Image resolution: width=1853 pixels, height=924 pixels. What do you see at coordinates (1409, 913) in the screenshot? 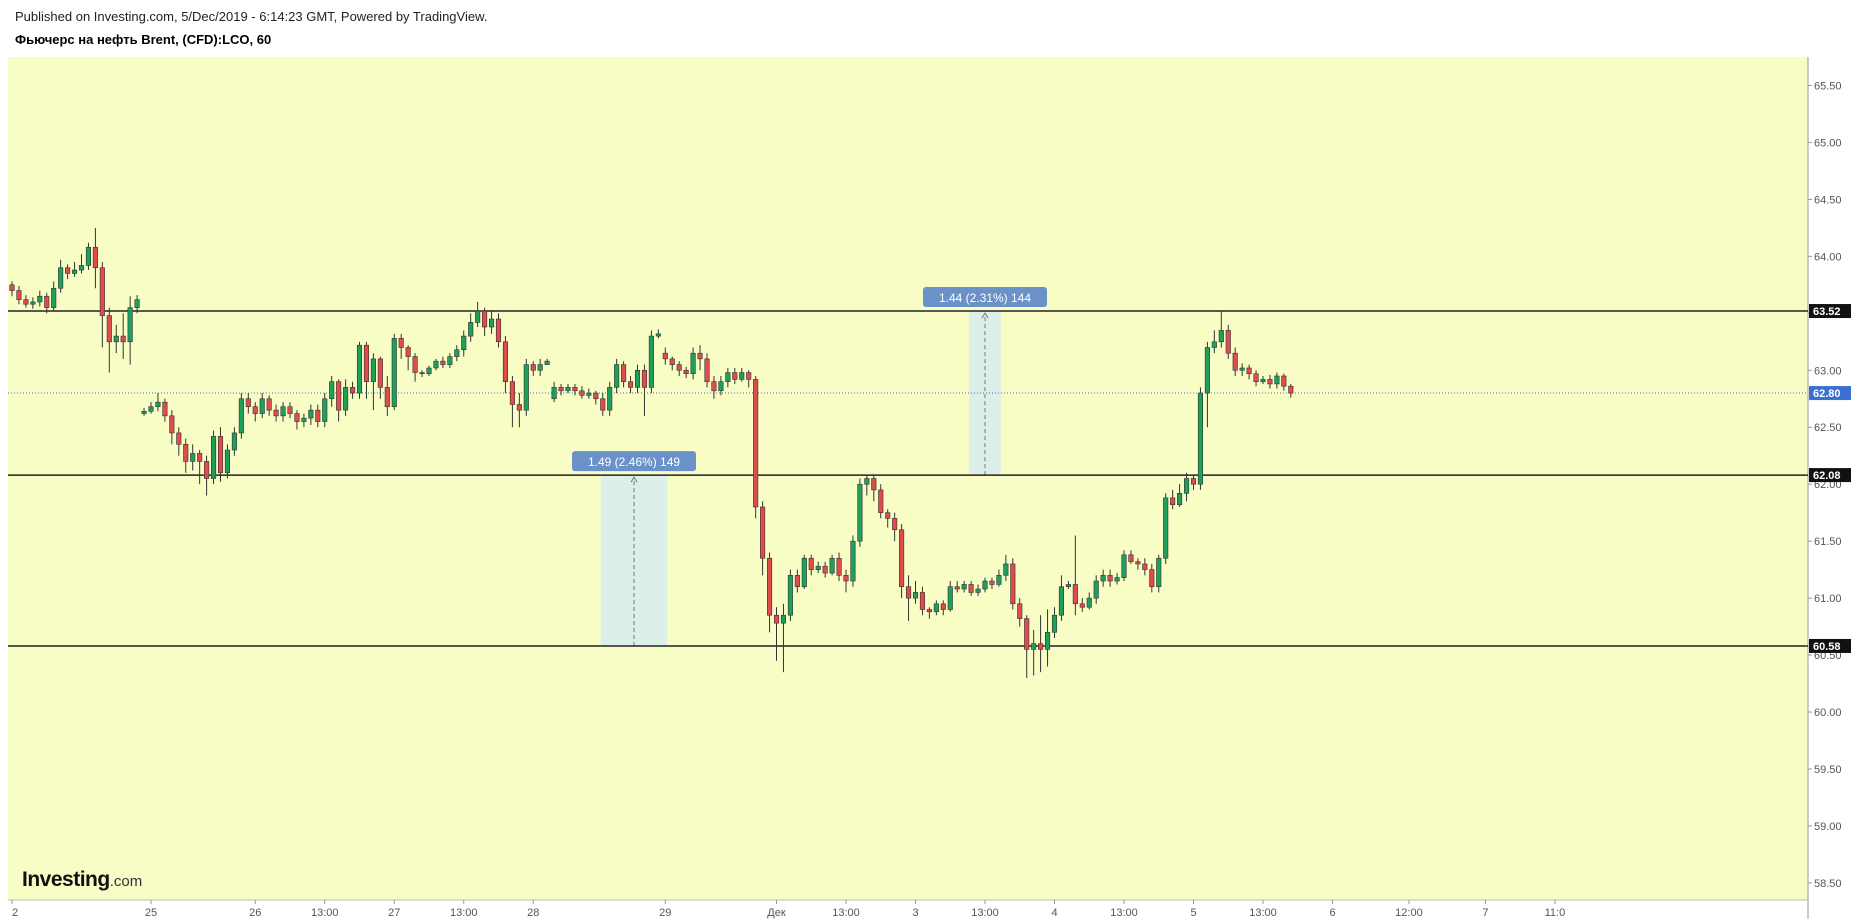
I see `x-tick-label: 12:00` at bounding box center [1409, 913].